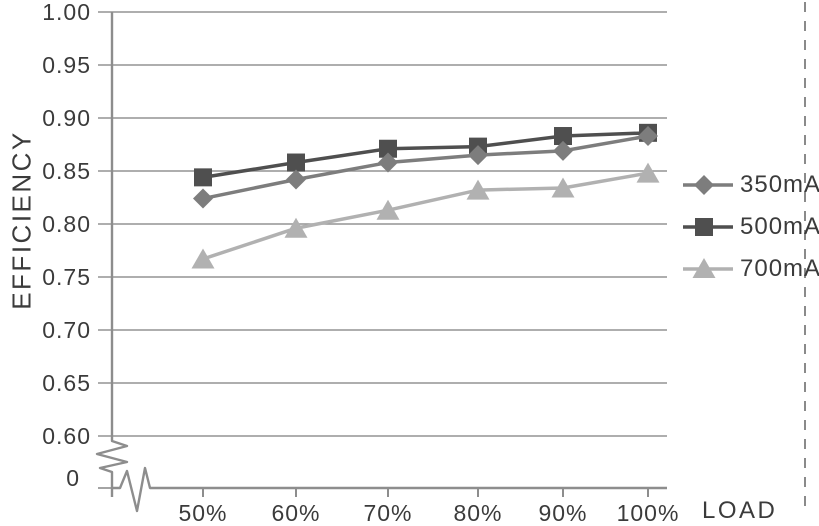 The width and height of the screenshot is (819, 526). What do you see at coordinates (66, 383) in the screenshot?
I see `y-tick-label: 0.65` at bounding box center [66, 383].